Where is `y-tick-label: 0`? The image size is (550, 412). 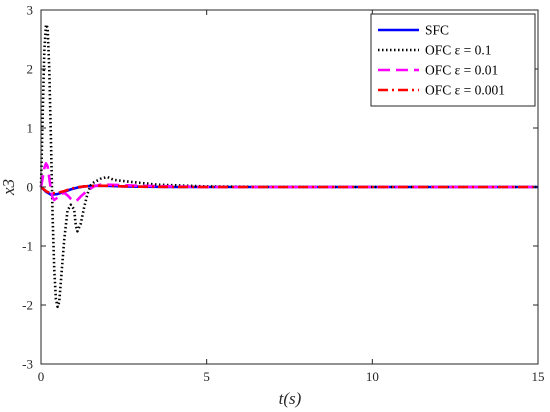
y-tick-label: 0 is located at coordinates (30, 187).